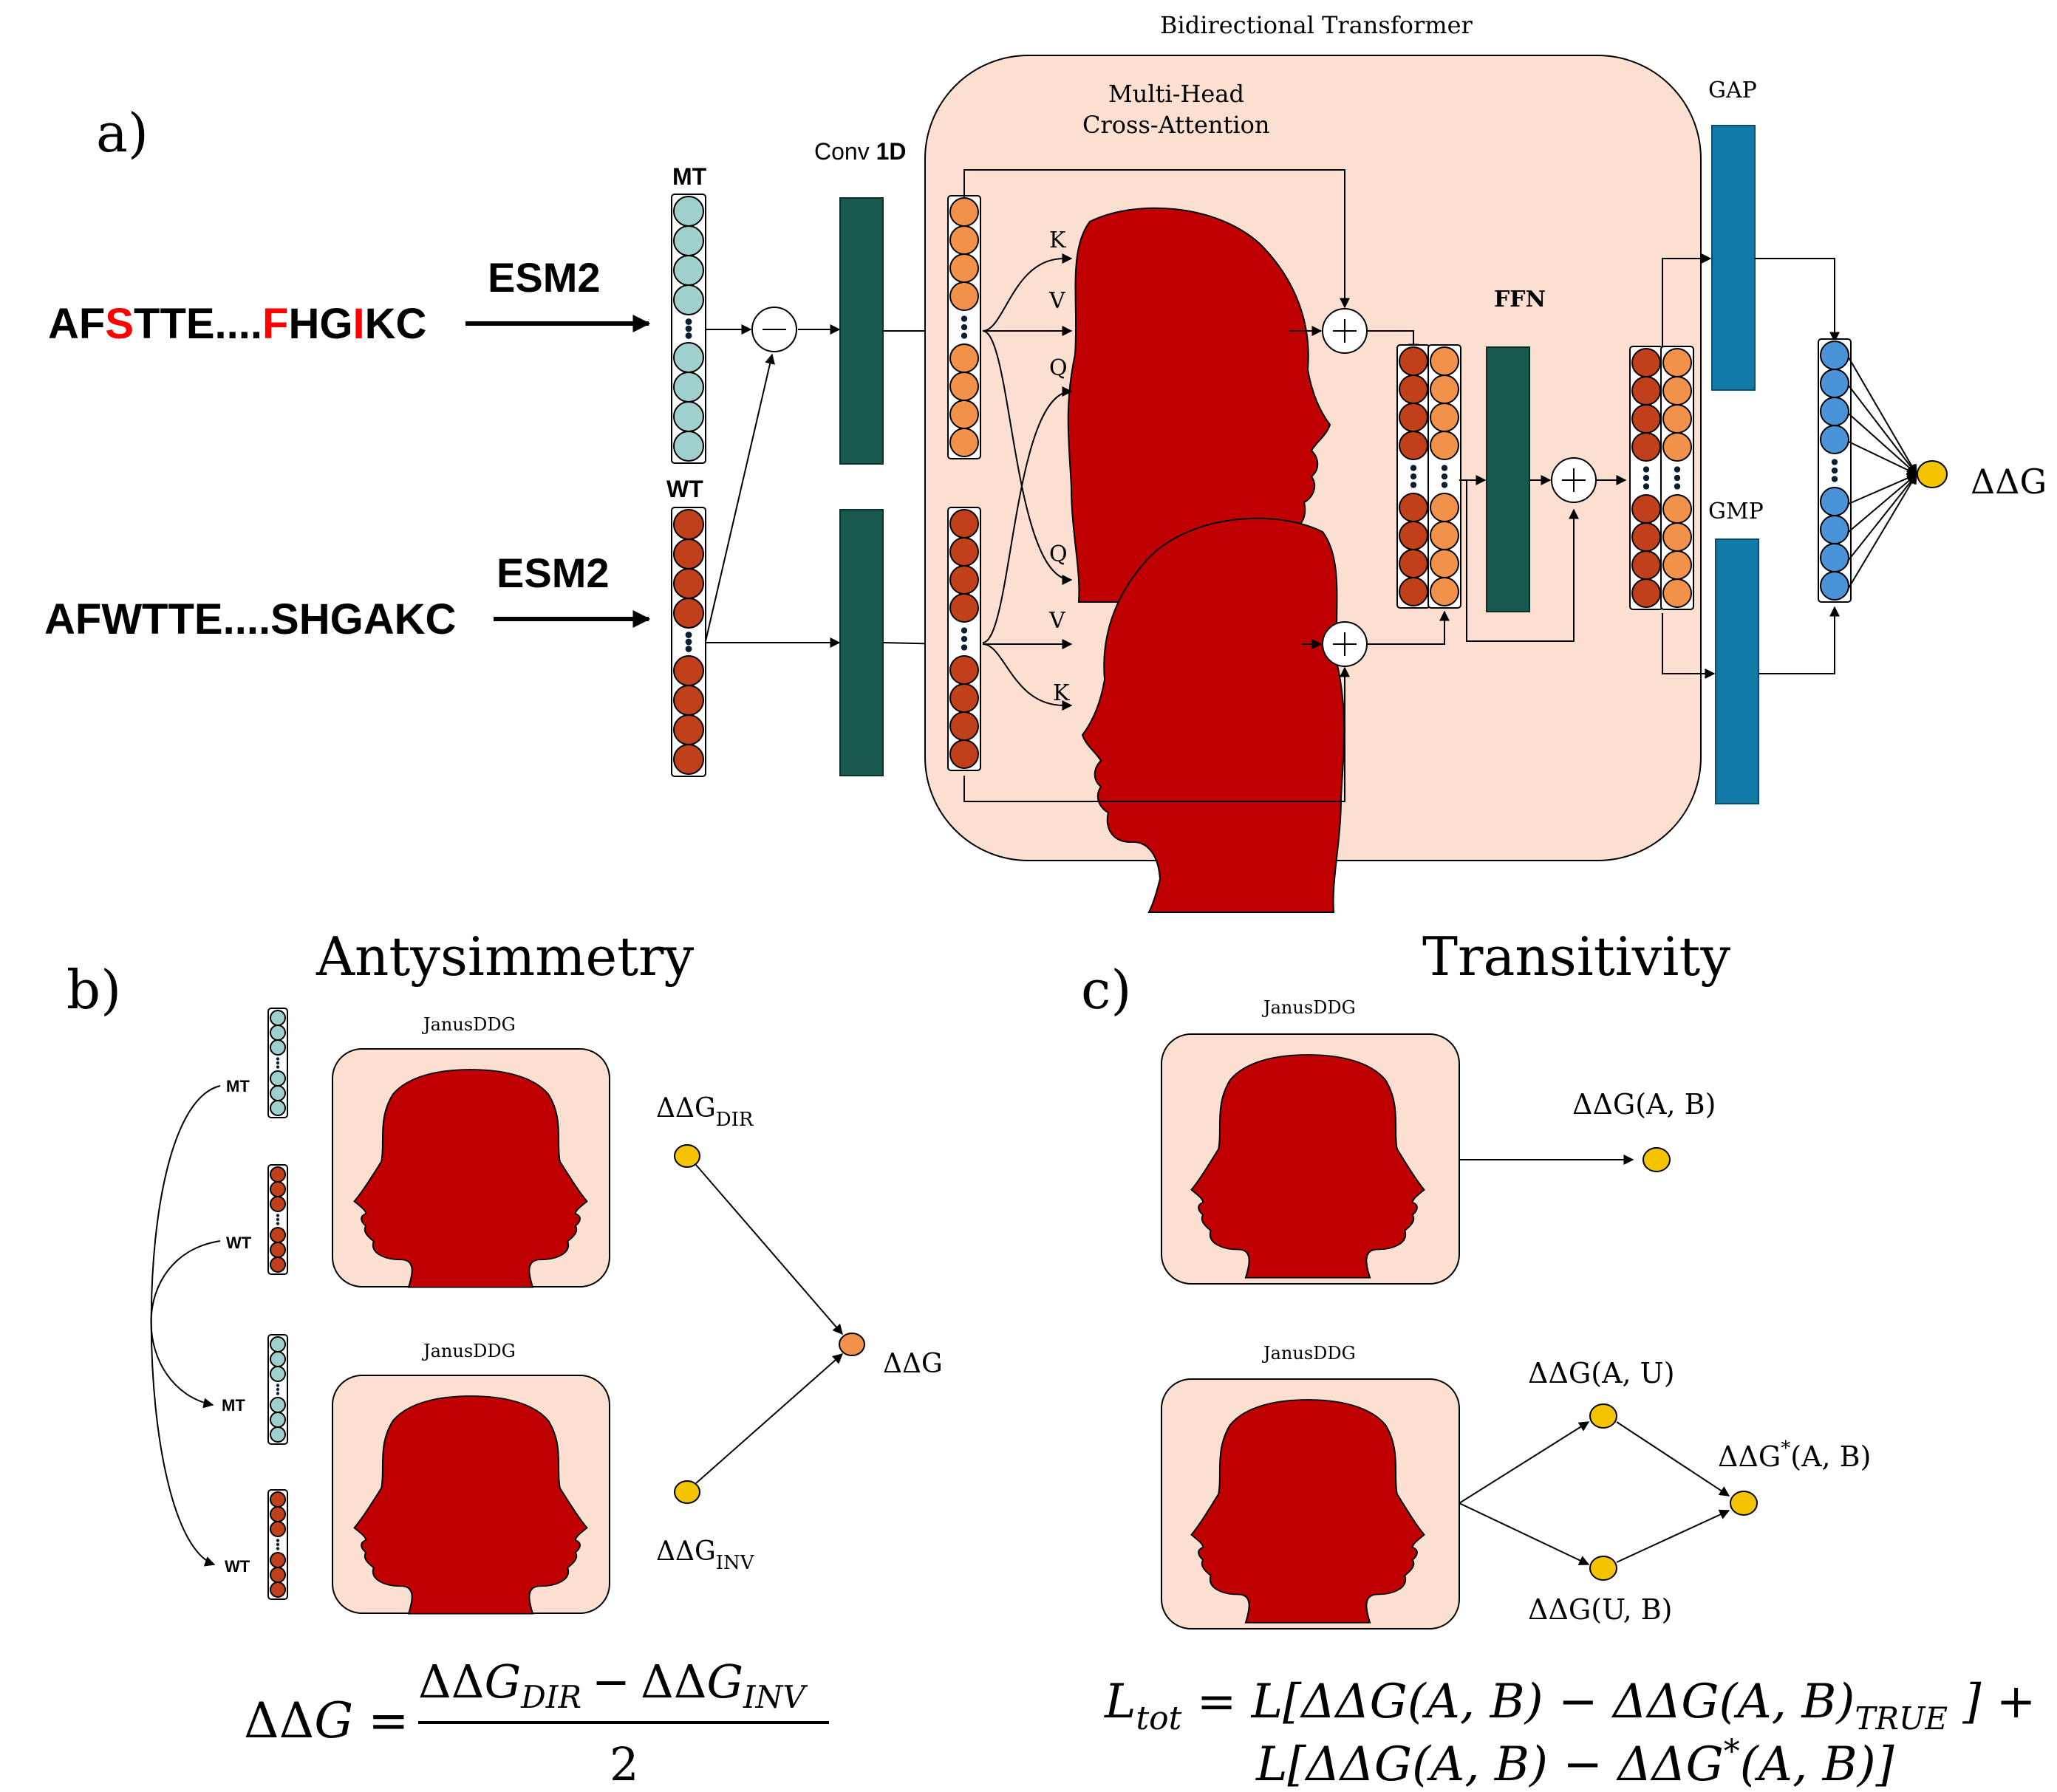 The width and height of the screenshot is (2057, 1792). Describe the element at coordinates (705, 1112) in the screenshot. I see `ddg-dir-label: ΔΔGDIR` at that location.